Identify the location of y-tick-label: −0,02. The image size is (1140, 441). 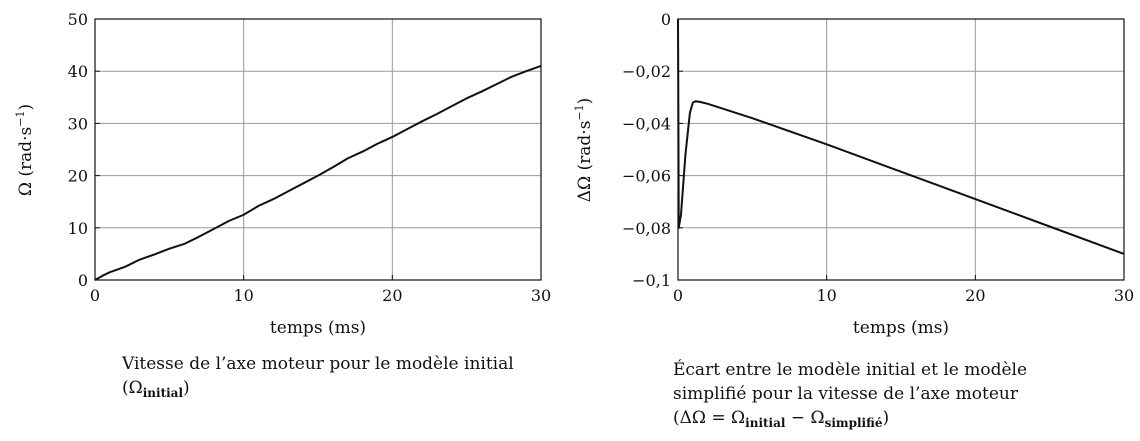
(646, 71).